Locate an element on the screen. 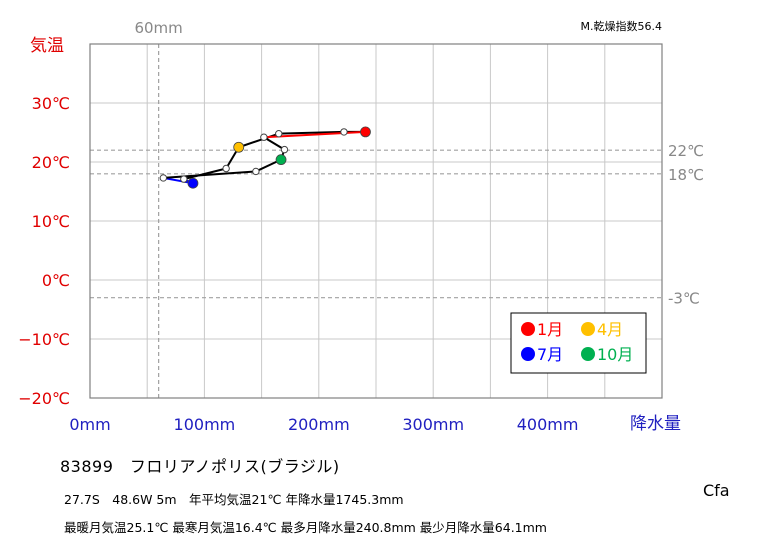 This screenshot has height=545, width=763. x-tick-label: 300mm is located at coordinates (433, 424).